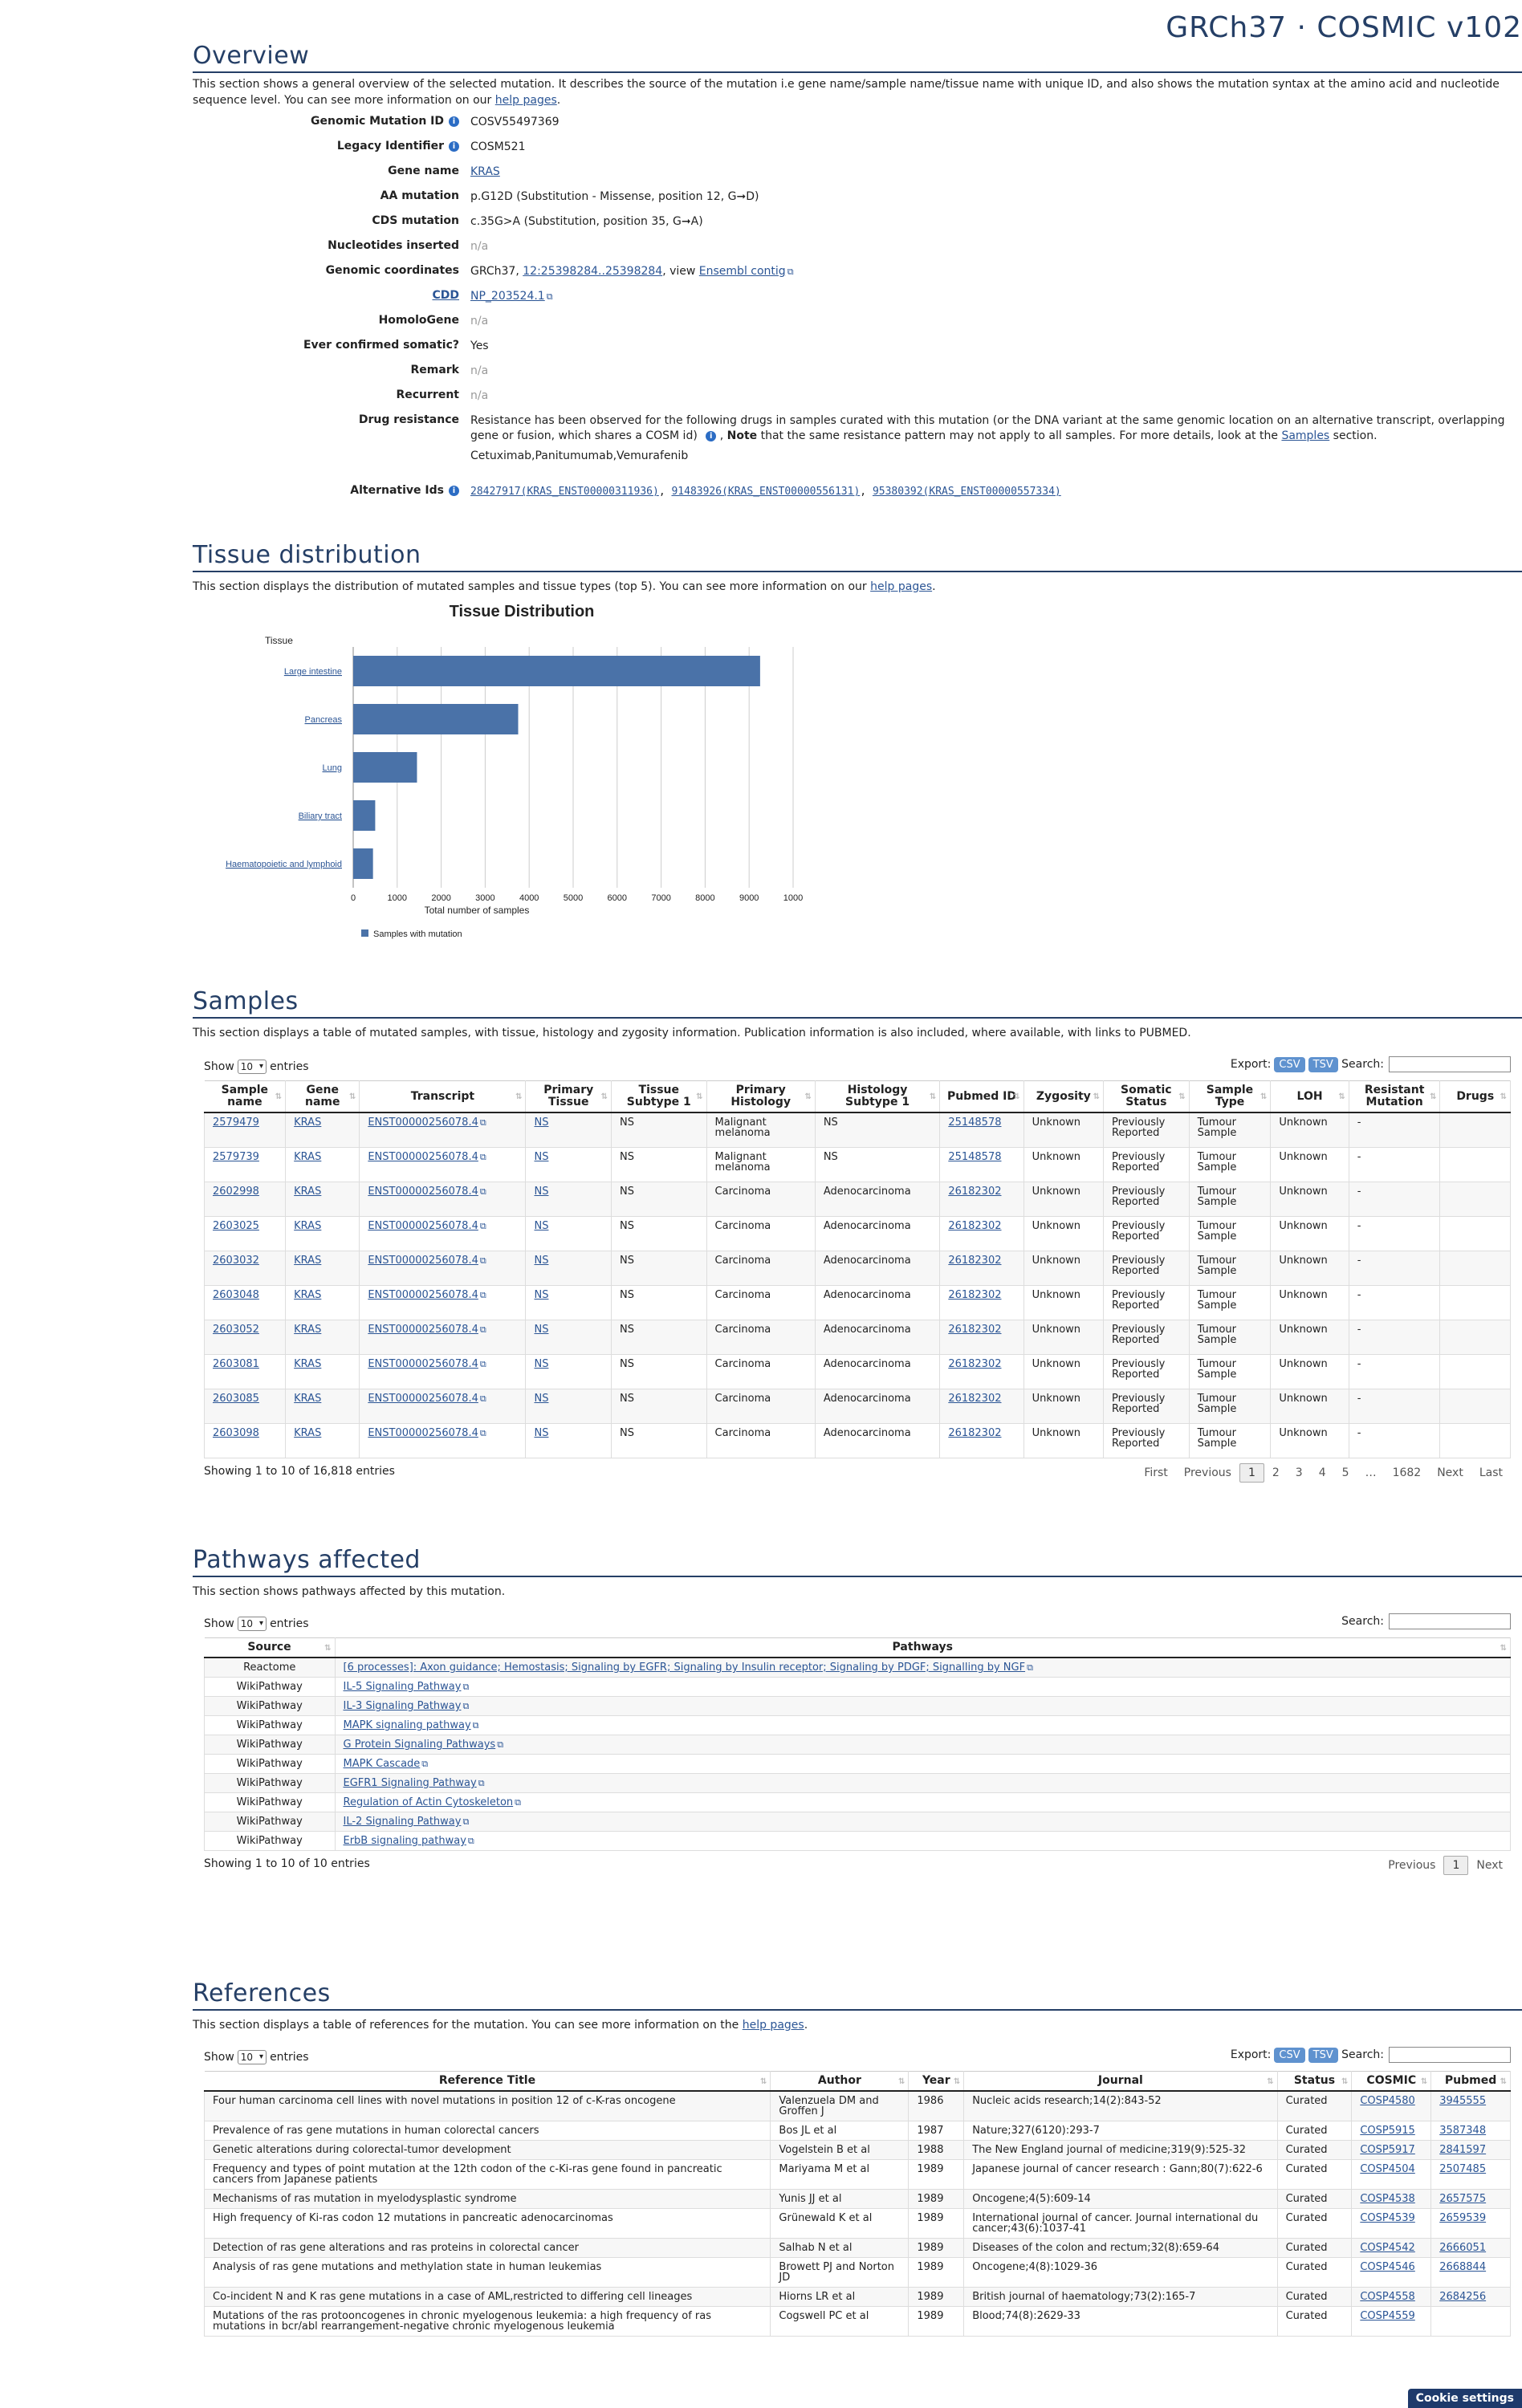  What do you see at coordinates (1388, 2101) in the screenshot?
I see `cosmic-paper-link: COSP4580` at bounding box center [1388, 2101].